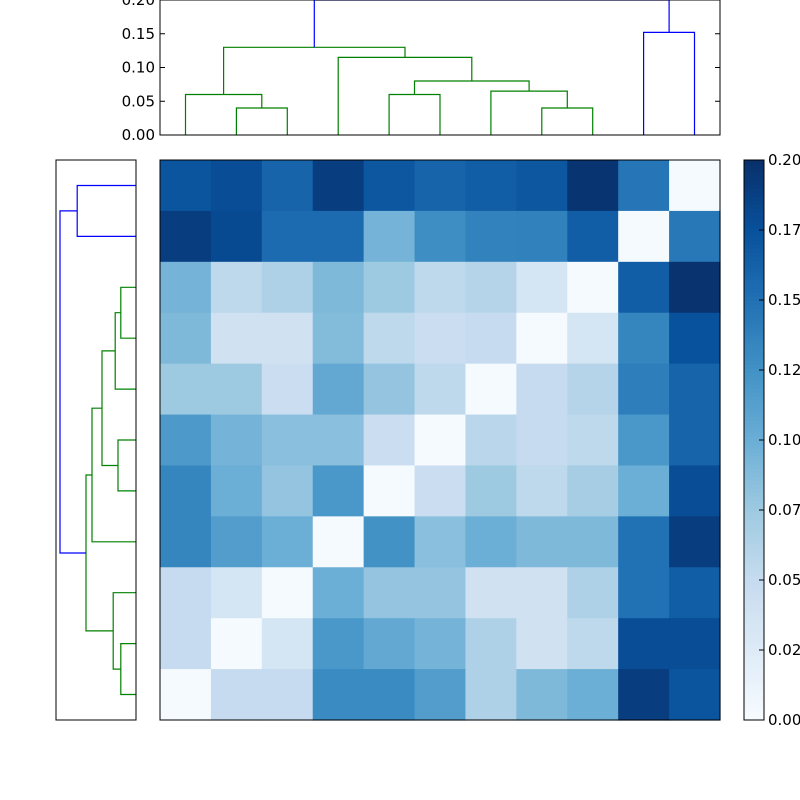 This screenshot has height=800, width=800. I want to click on top-dendrogram-ytick-label: 0.20, so click(138, 4).